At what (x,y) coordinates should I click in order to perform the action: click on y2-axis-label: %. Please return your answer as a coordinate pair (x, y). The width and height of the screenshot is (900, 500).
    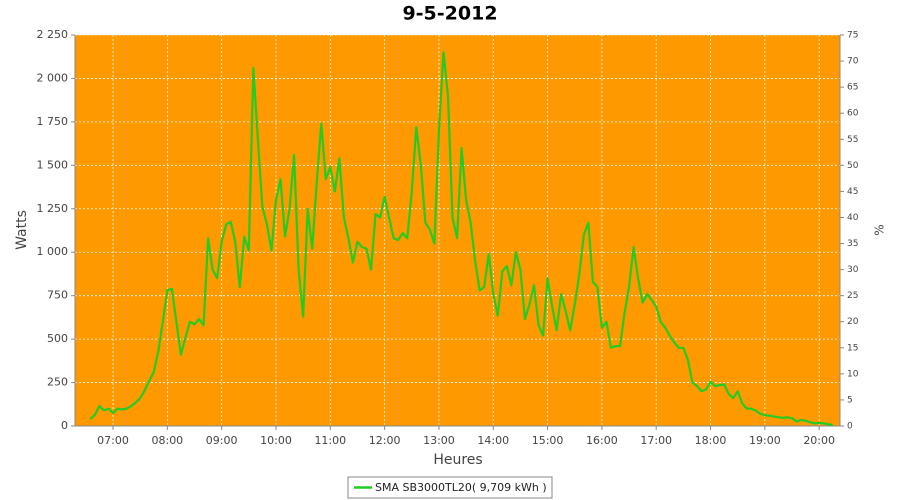
    Looking at the image, I should click on (880, 229).